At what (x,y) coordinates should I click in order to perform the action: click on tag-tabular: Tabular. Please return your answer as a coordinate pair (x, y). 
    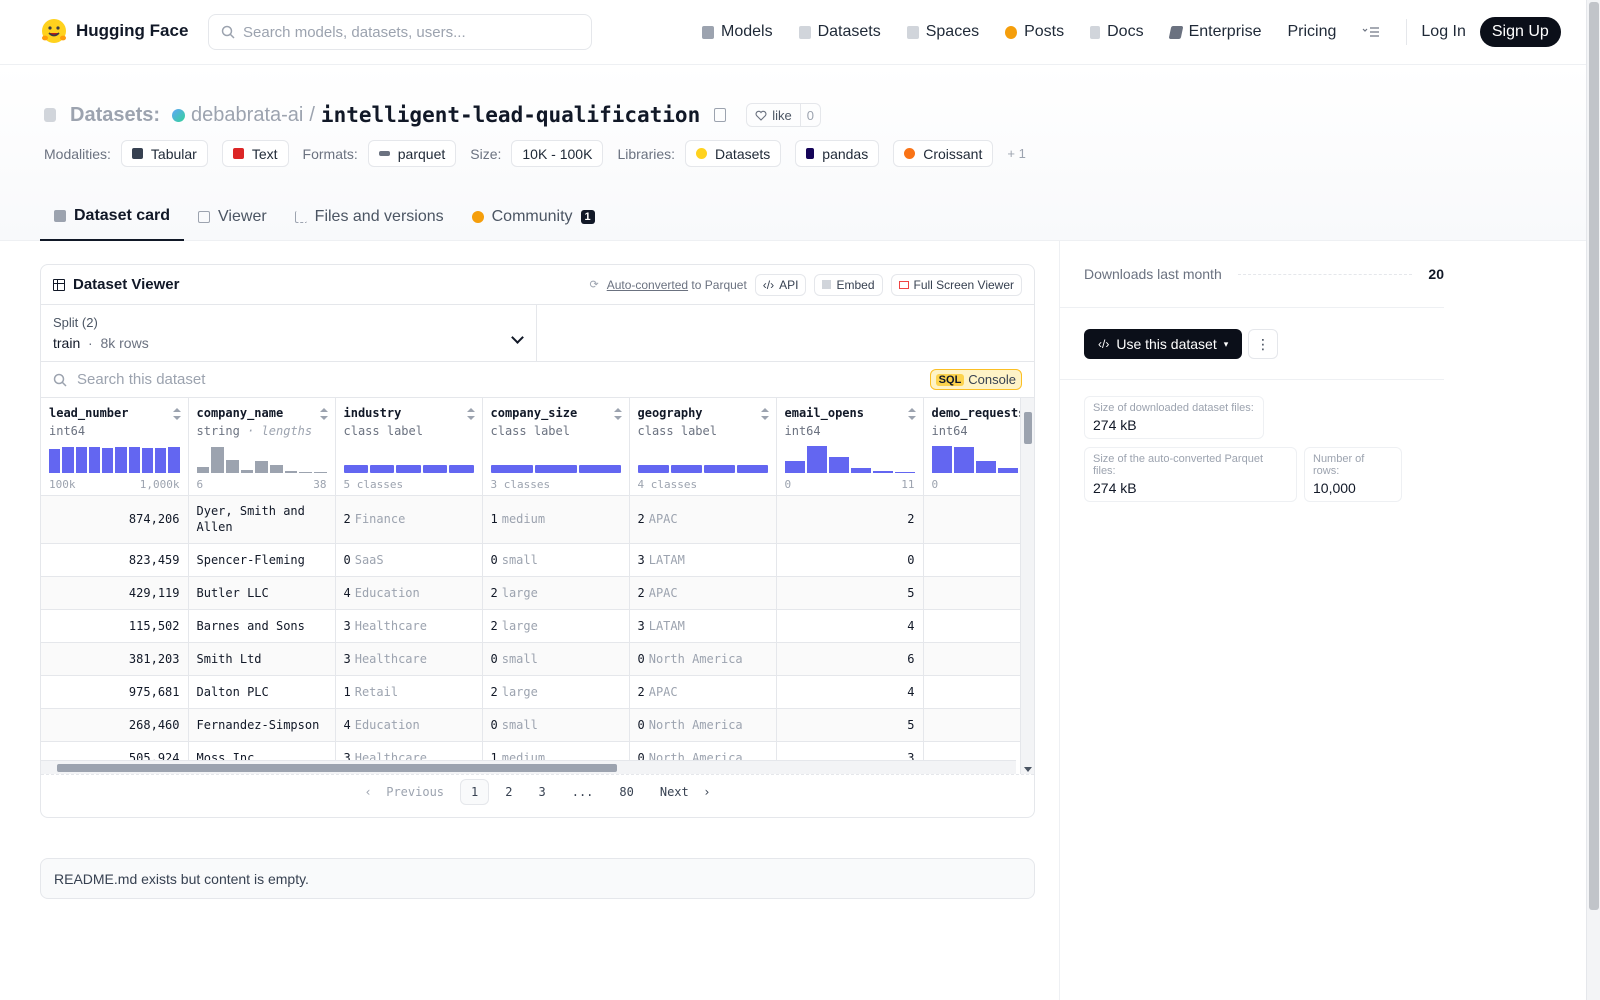
    Looking at the image, I should click on (164, 153).